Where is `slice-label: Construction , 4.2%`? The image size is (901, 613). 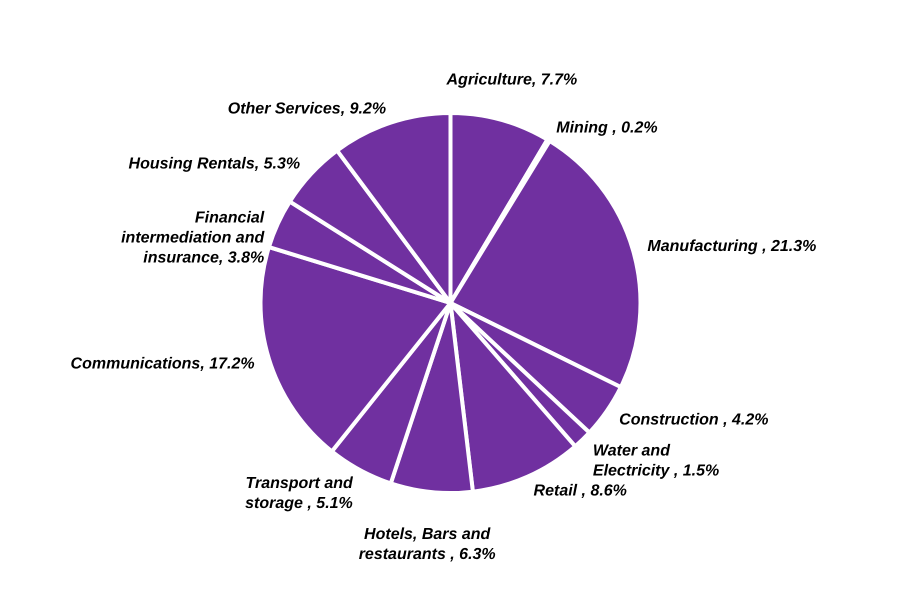
slice-label: Construction , 4.2% is located at coordinates (694, 420).